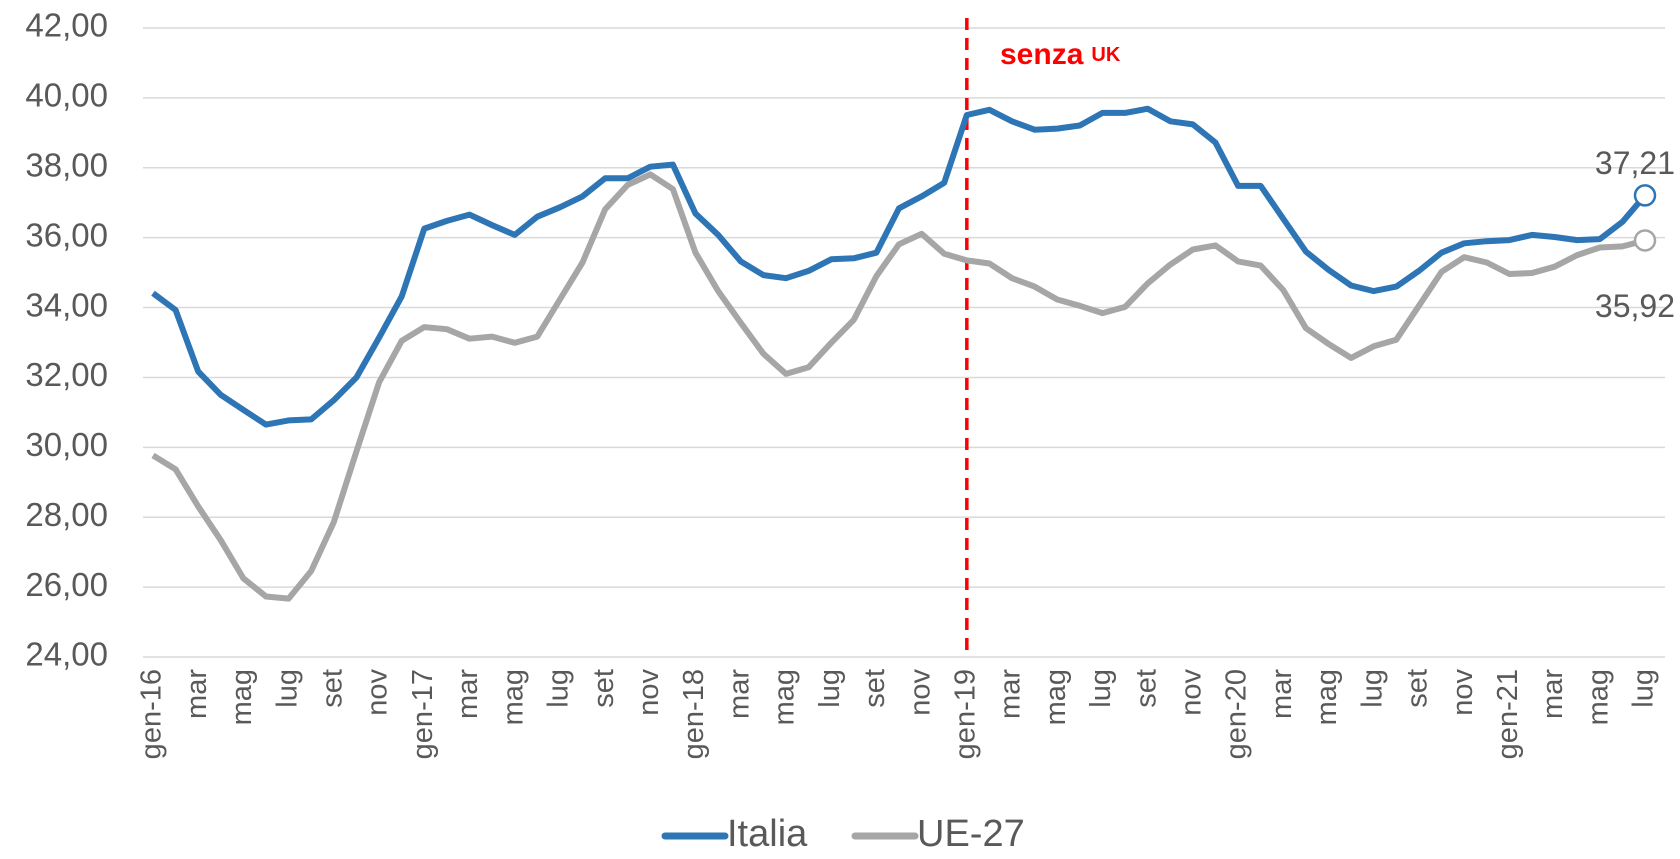 The image size is (1680, 859). I want to click on legend-label: Italia, so click(767, 834).